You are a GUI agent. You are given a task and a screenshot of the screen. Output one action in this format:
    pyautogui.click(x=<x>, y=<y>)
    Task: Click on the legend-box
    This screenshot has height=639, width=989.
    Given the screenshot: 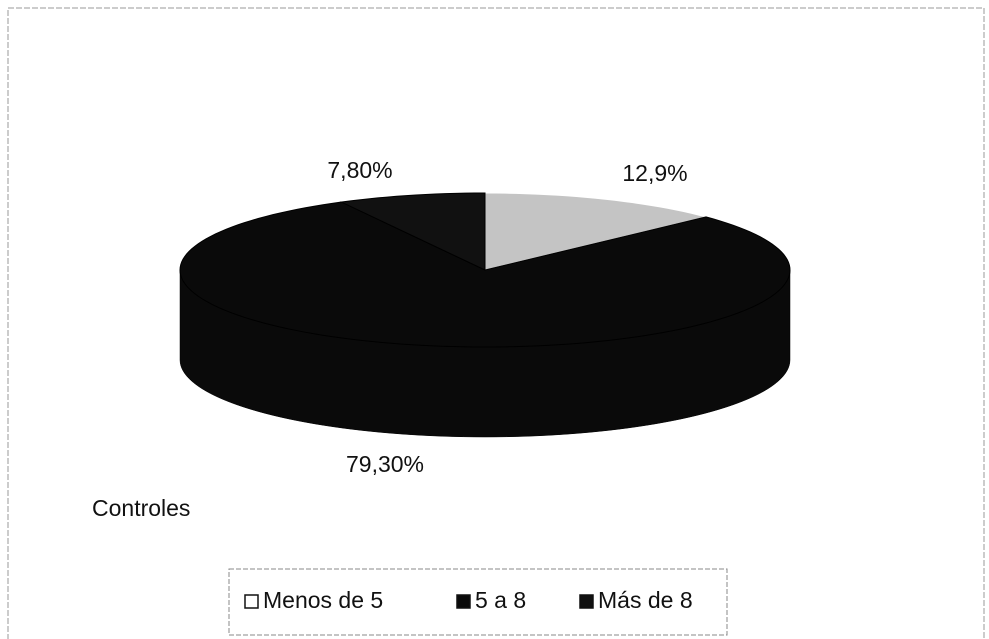 What is the action you would take?
    pyautogui.click(x=478, y=602)
    